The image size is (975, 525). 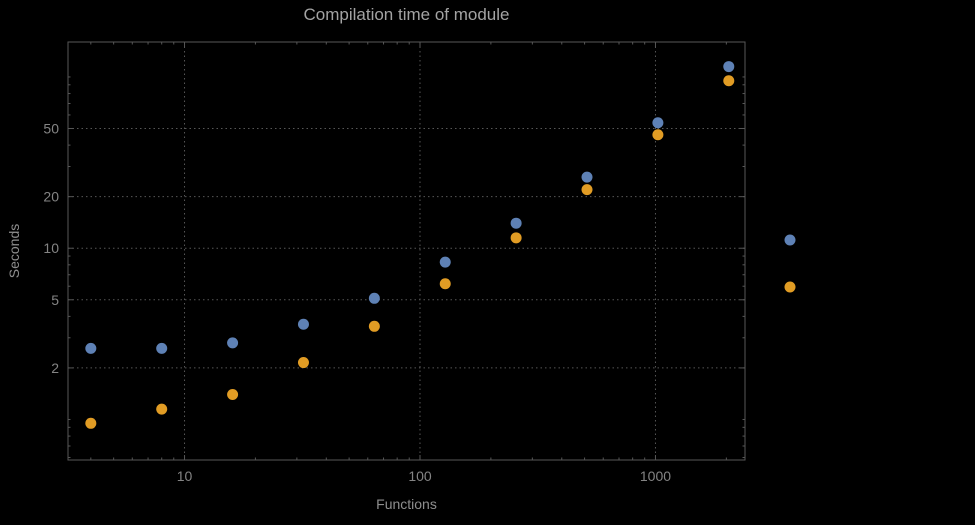 What do you see at coordinates (185, 476) in the screenshot?
I see `x-tick-label: 10` at bounding box center [185, 476].